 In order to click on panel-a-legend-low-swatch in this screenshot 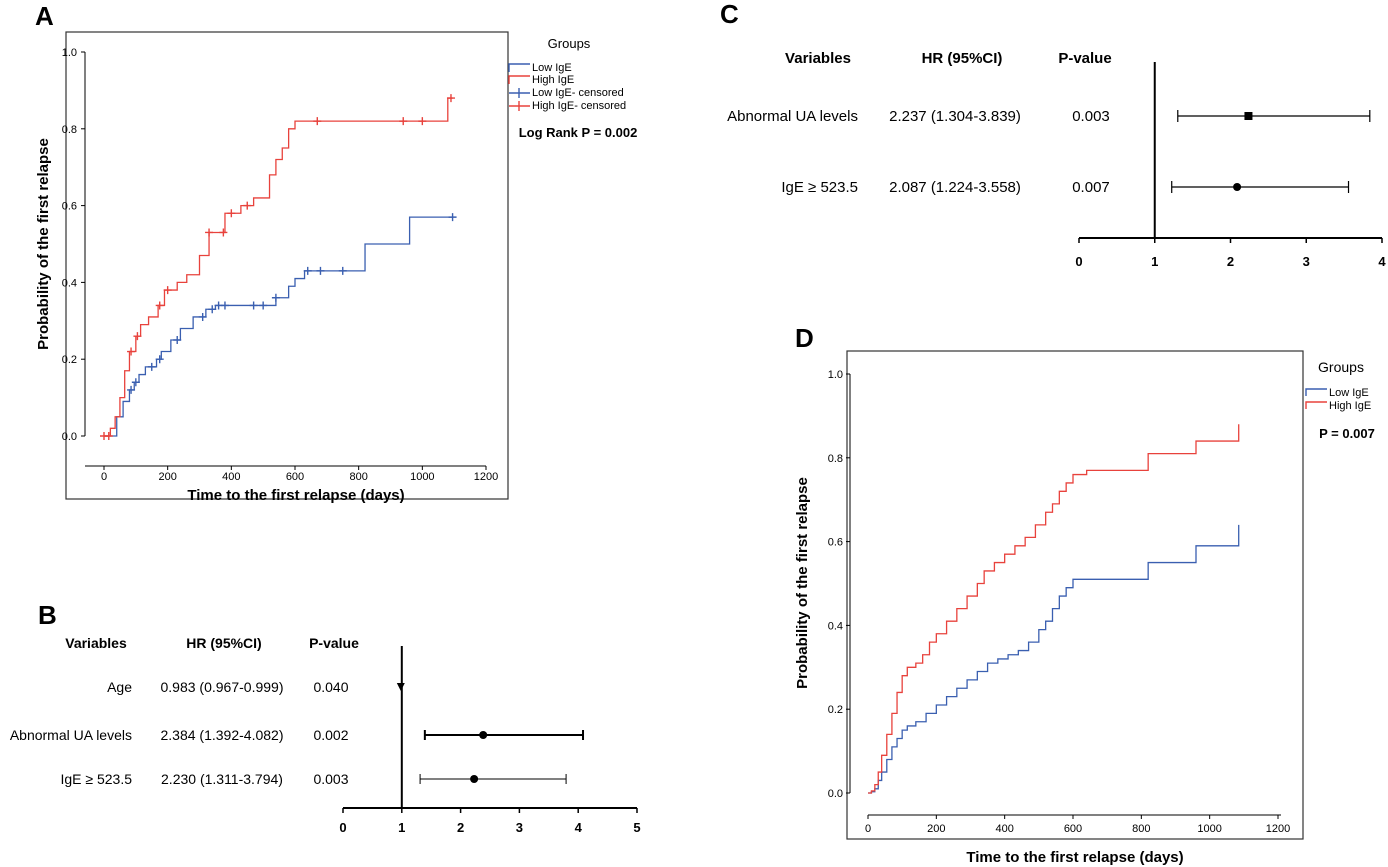, I will do `click(519, 67)`.